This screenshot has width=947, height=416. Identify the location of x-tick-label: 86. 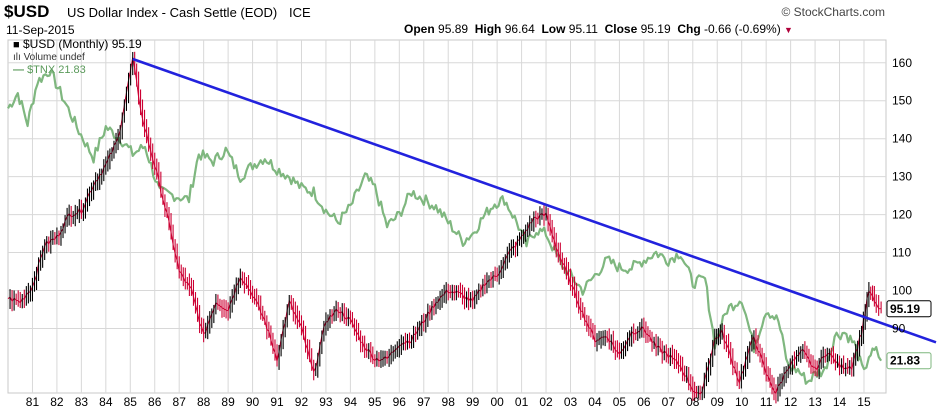
(155, 402).